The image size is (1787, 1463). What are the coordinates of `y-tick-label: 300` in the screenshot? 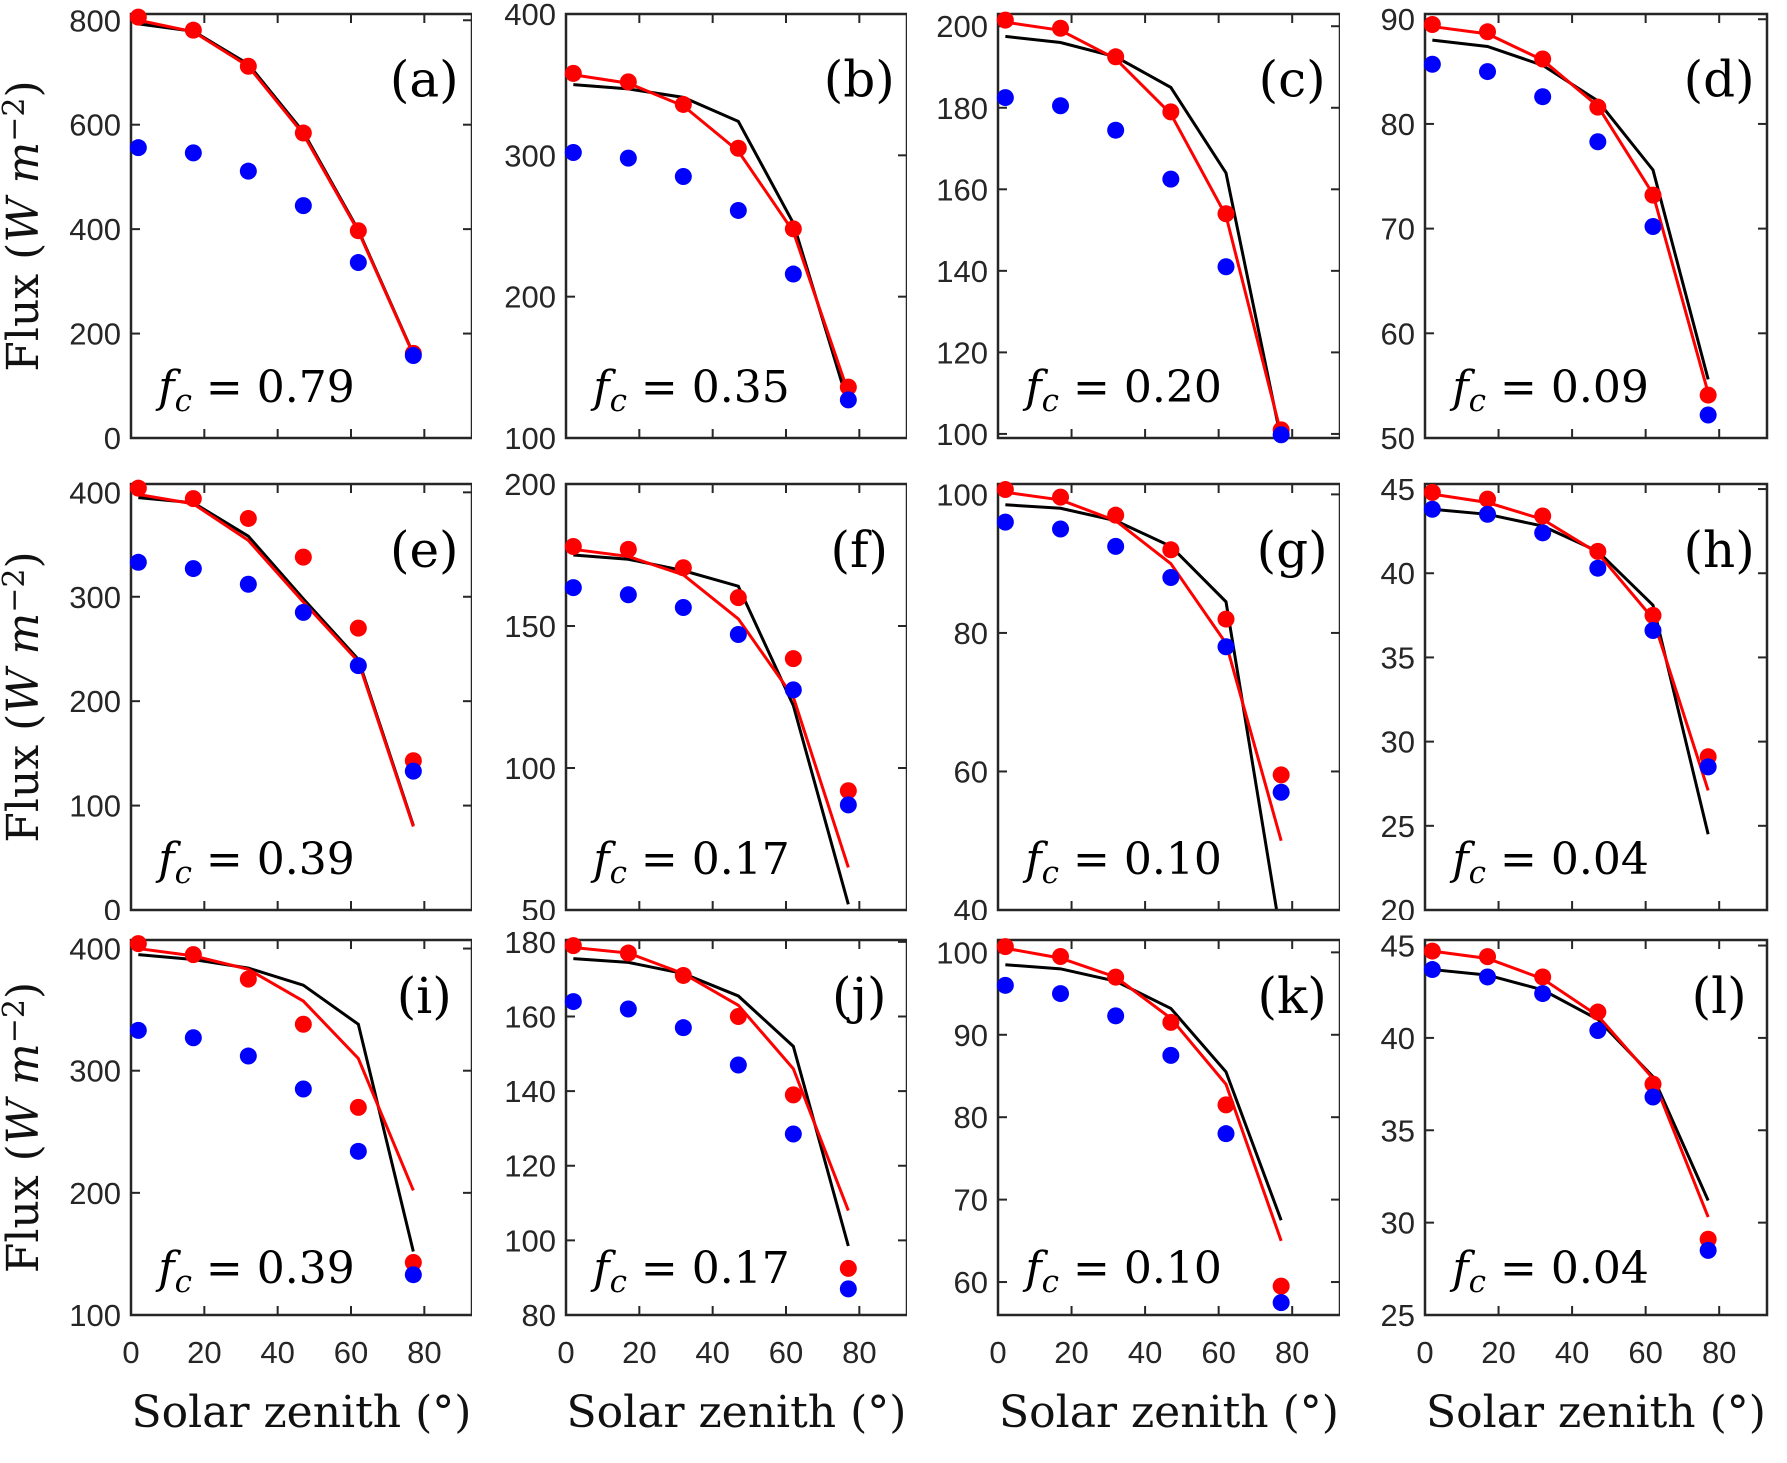 It's located at (95, 1071).